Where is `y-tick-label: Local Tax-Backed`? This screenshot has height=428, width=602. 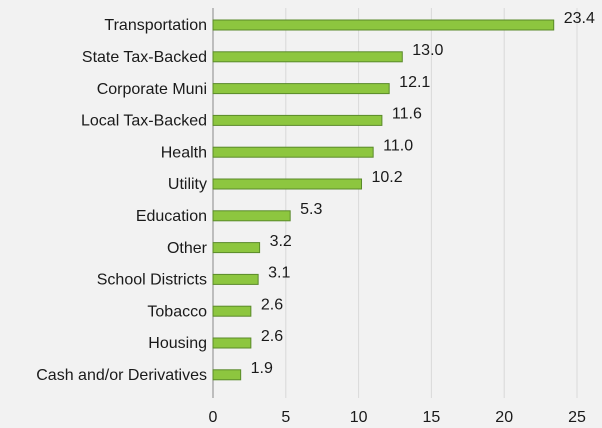 y-tick-label: Local Tax-Backed is located at coordinates (144, 121).